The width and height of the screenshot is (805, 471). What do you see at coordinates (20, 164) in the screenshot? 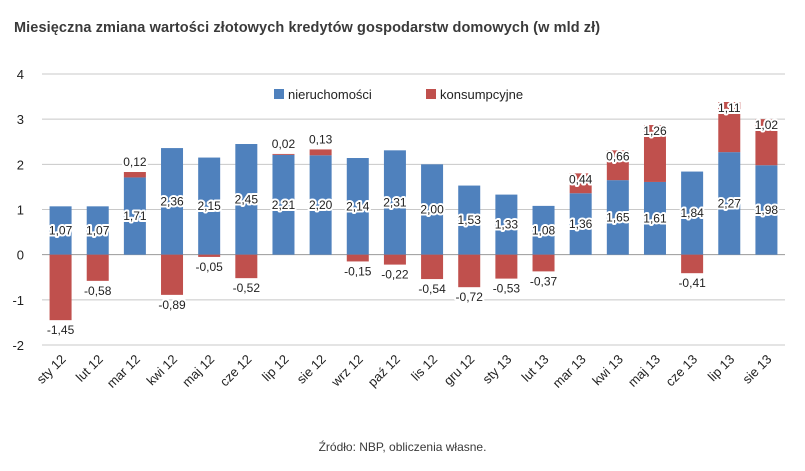
I see `y-tick-label: 2` at bounding box center [20, 164].